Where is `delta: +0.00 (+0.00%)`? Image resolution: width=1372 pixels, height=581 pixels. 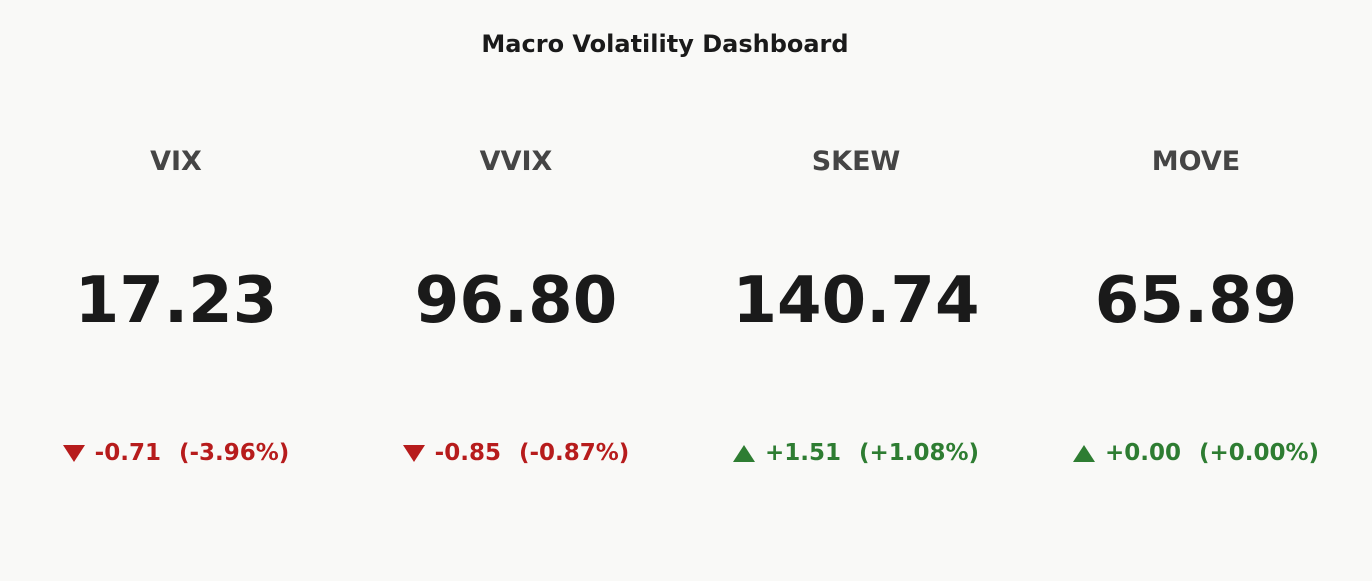 delta: +0.00 (+0.00%) is located at coordinates (1196, 453).